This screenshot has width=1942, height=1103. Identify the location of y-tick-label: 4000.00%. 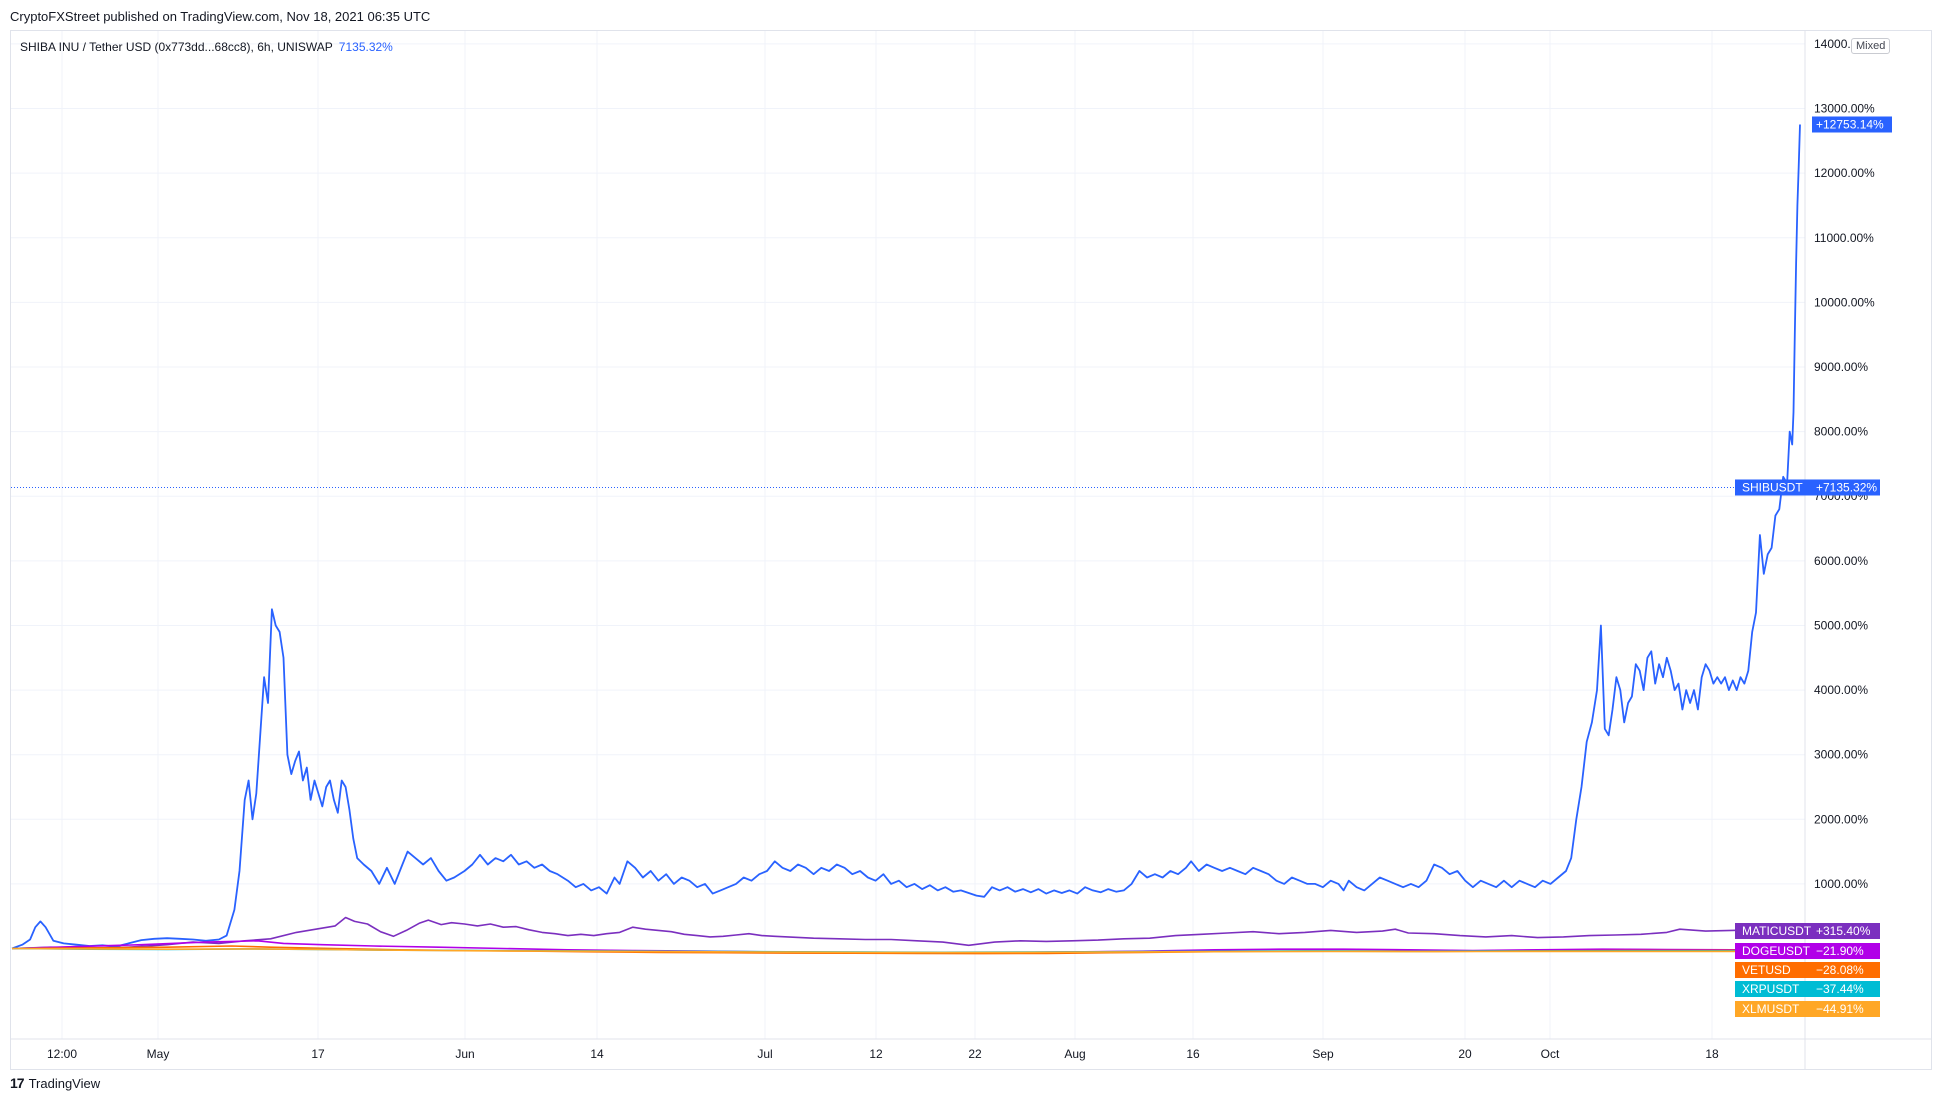
(1841, 690).